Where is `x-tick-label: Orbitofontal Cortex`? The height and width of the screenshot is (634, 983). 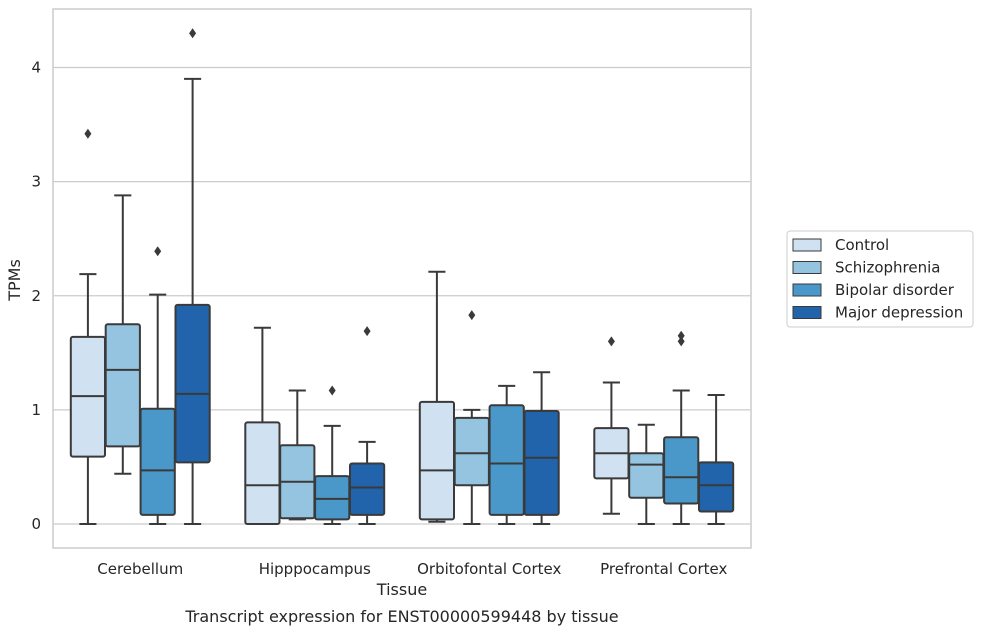 x-tick-label: Orbitofontal Cortex is located at coordinates (489, 569).